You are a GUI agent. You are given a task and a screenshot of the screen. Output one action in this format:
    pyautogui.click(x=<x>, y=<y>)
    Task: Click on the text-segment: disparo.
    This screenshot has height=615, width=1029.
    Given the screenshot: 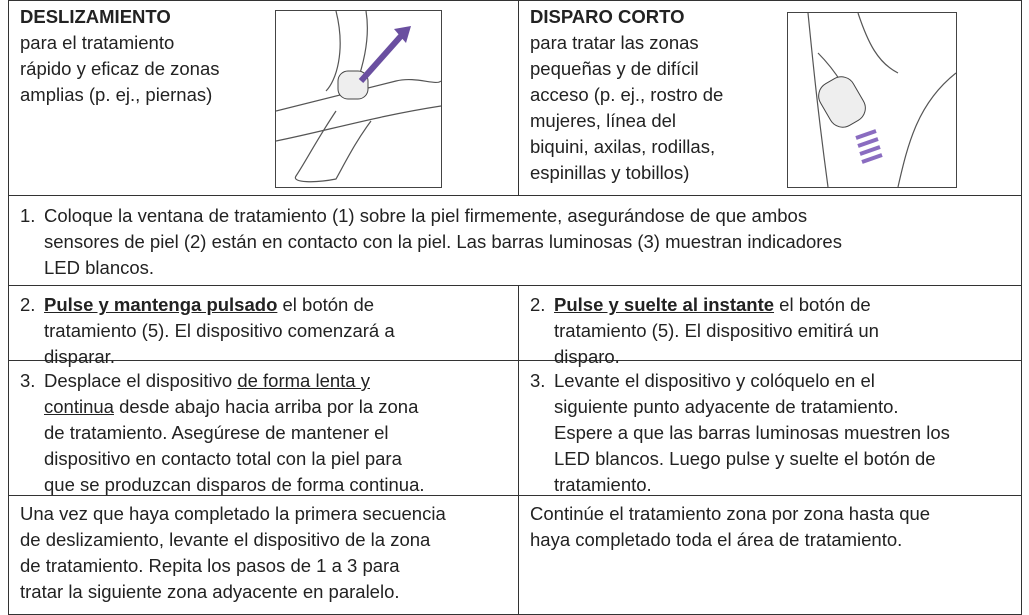 What is the action you would take?
    pyautogui.click(x=587, y=356)
    